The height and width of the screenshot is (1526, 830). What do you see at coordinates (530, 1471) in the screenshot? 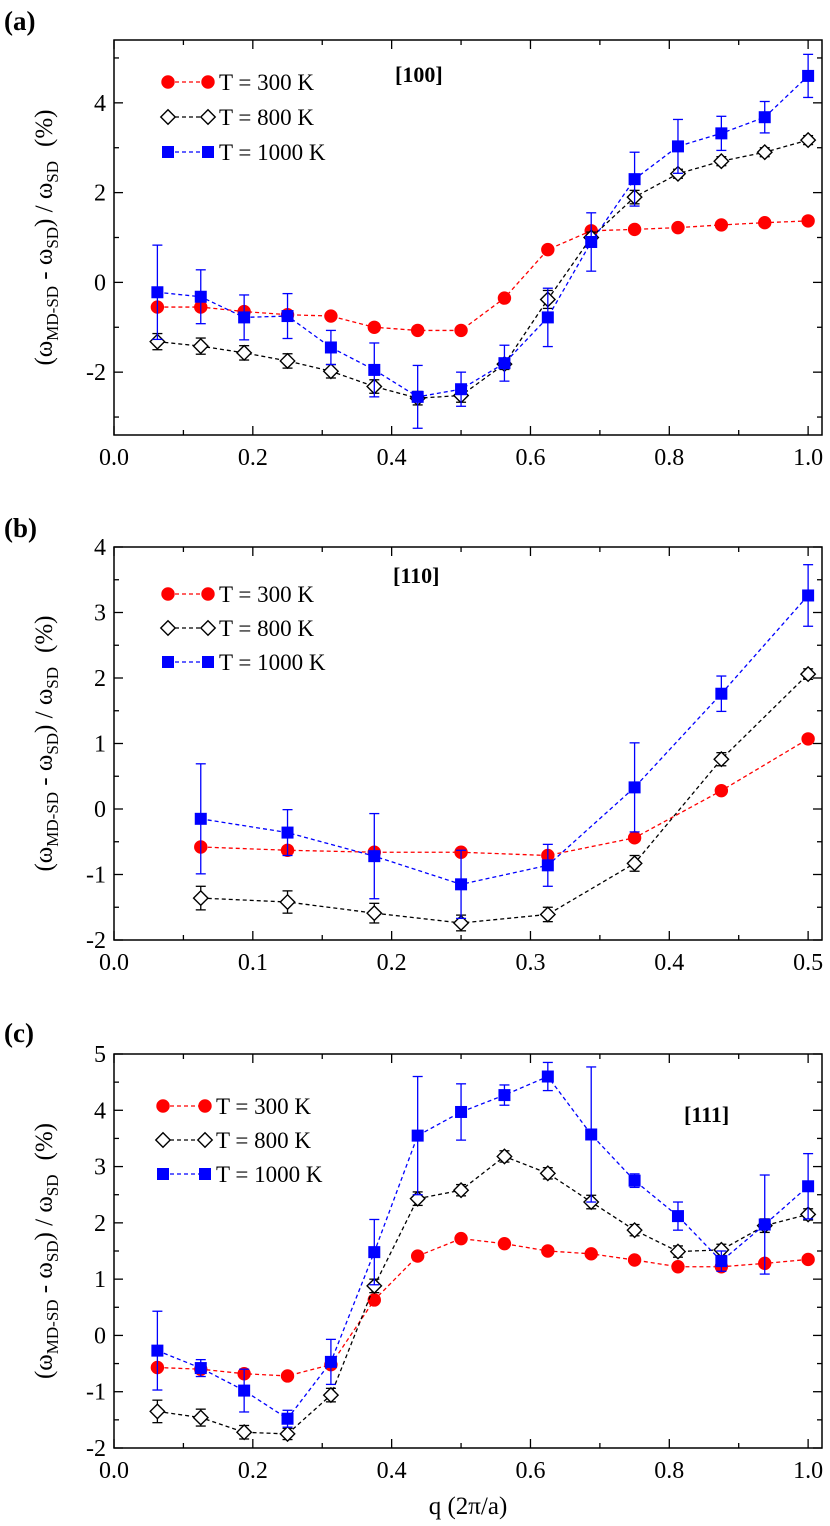
I see `x-tick-label: 0.6` at bounding box center [530, 1471].